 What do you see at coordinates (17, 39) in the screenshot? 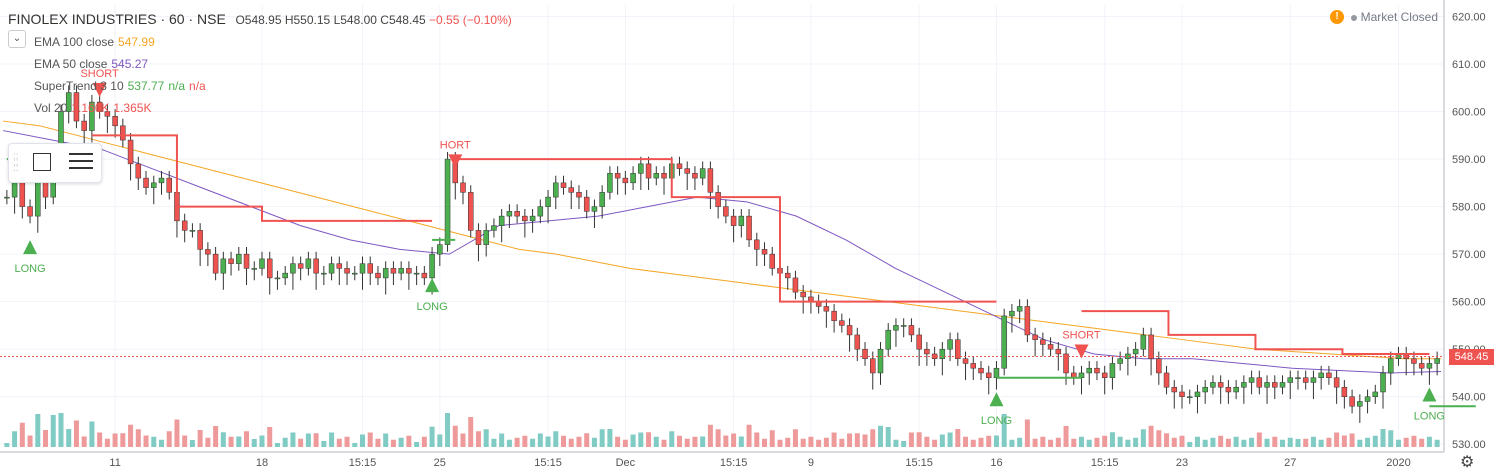
I see `collapse-legend-button: ⌄` at bounding box center [17, 39].